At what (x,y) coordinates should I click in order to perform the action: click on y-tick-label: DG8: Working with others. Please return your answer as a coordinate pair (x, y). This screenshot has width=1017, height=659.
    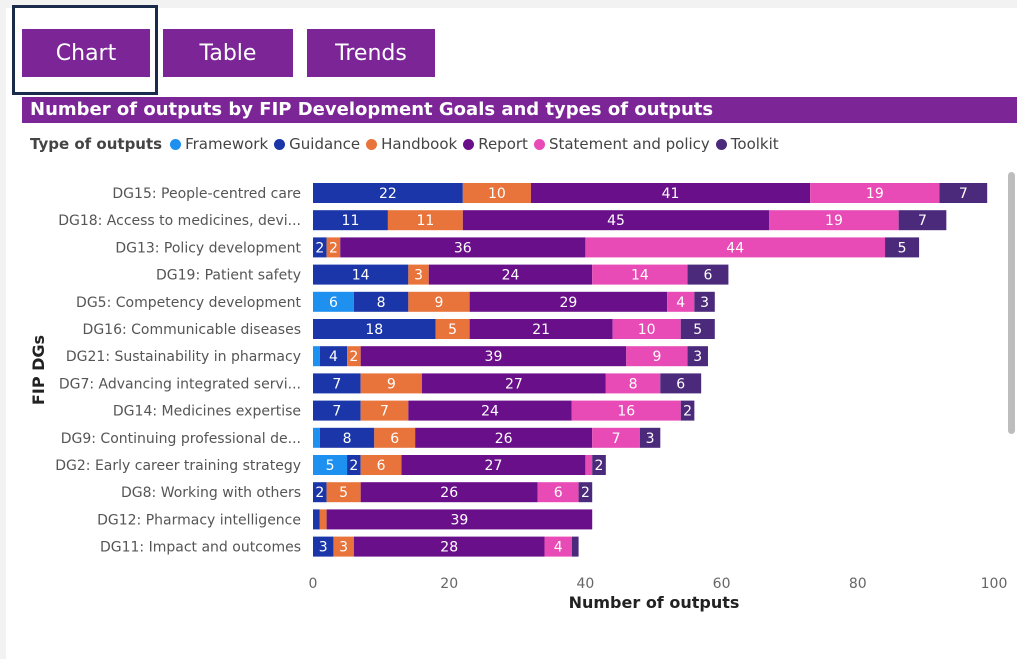
    Looking at the image, I should click on (211, 493).